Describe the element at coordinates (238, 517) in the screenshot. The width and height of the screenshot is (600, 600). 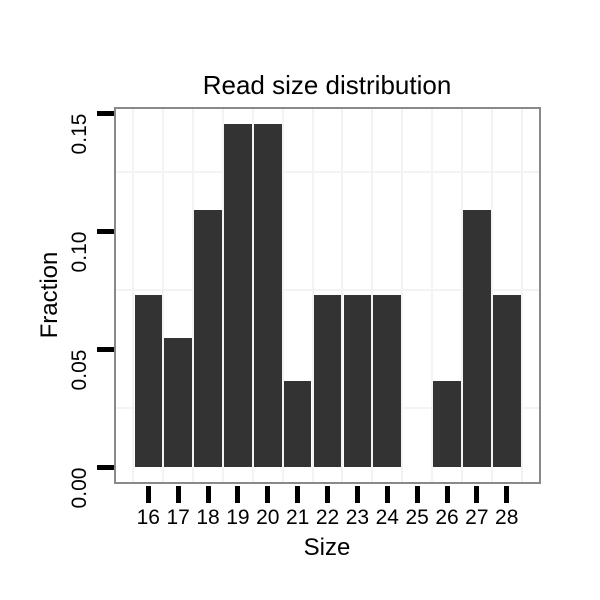
I see `x-tick-label: 19` at that location.